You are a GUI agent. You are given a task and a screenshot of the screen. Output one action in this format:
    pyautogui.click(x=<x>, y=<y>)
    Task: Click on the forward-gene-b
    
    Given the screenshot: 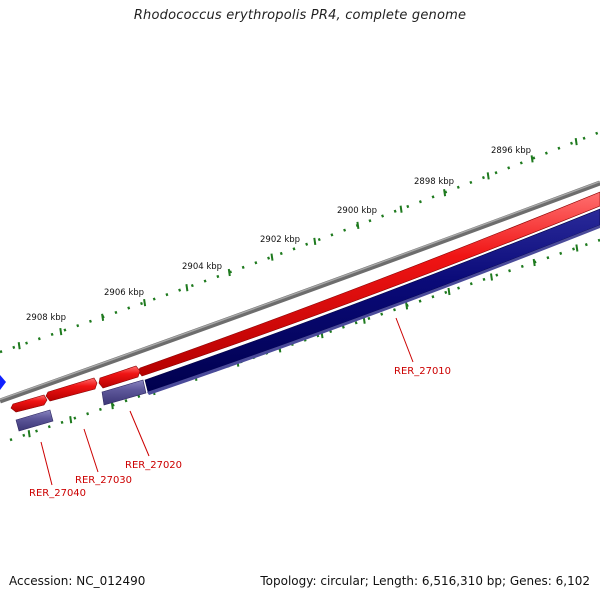 What is the action you would take?
    pyautogui.click(x=119, y=377)
    